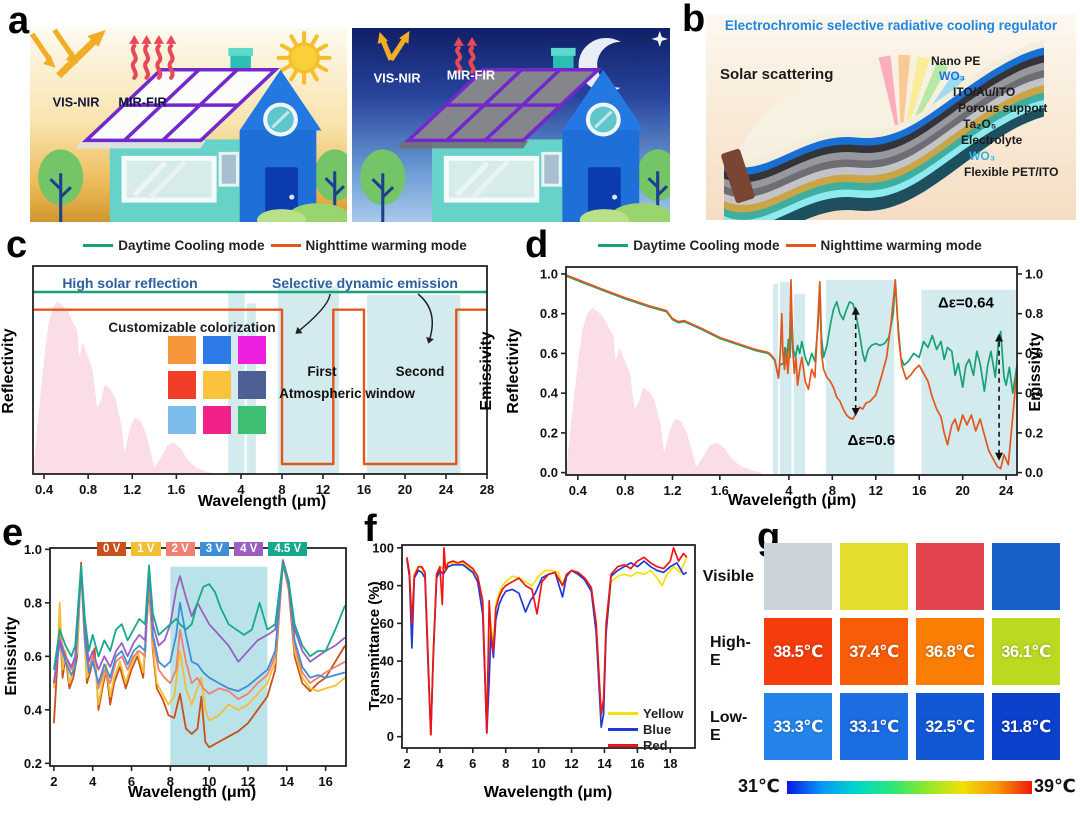 The width and height of the screenshot is (1080, 828). Describe the element at coordinates (383, 547) in the screenshot. I see `chart-text: 100` at that location.